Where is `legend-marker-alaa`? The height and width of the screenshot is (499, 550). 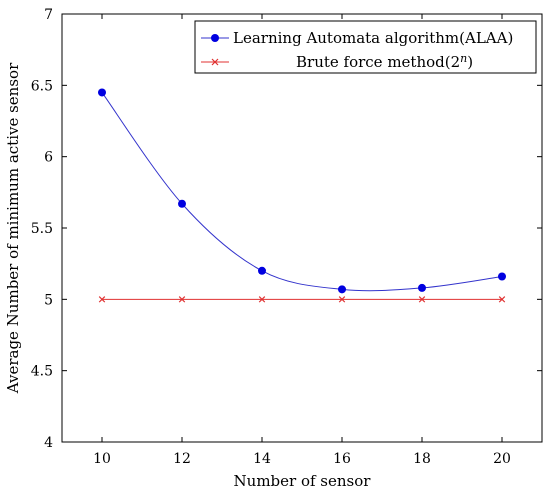 legend-marker-alaa is located at coordinates (215, 38).